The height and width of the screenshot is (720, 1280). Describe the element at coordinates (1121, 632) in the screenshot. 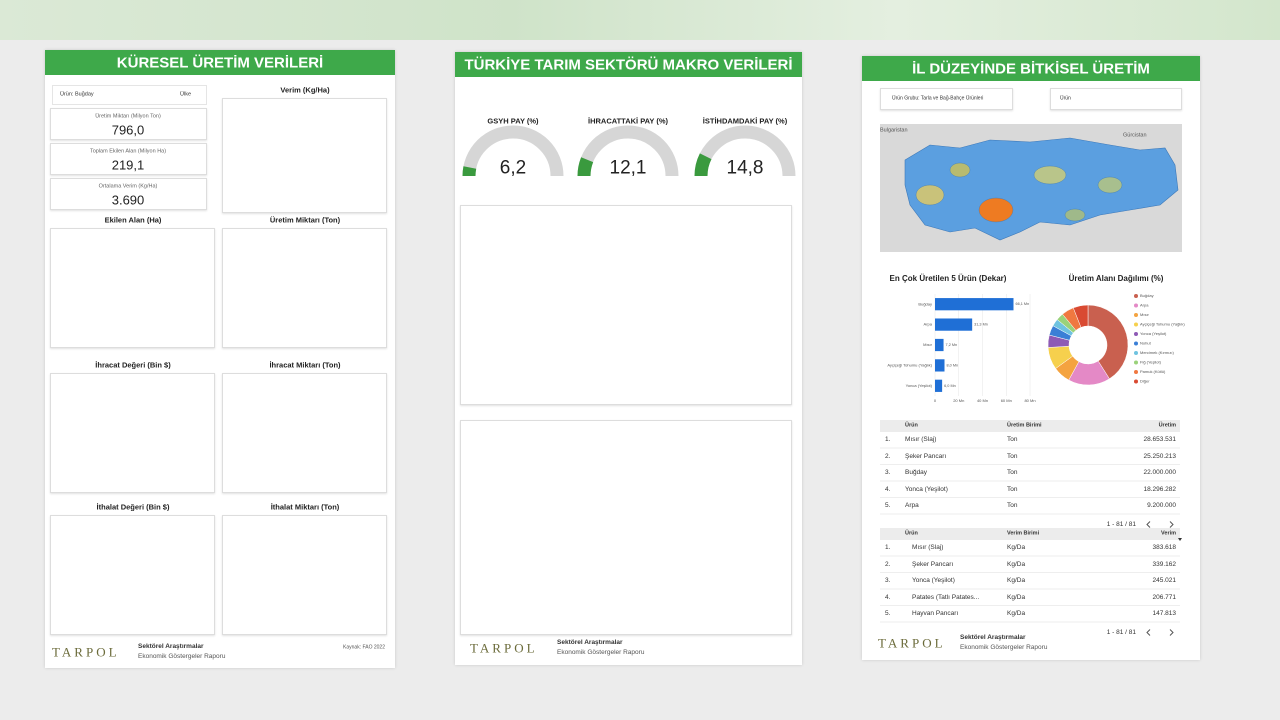

I see `pagination: 1 - 81 / 81` at that location.